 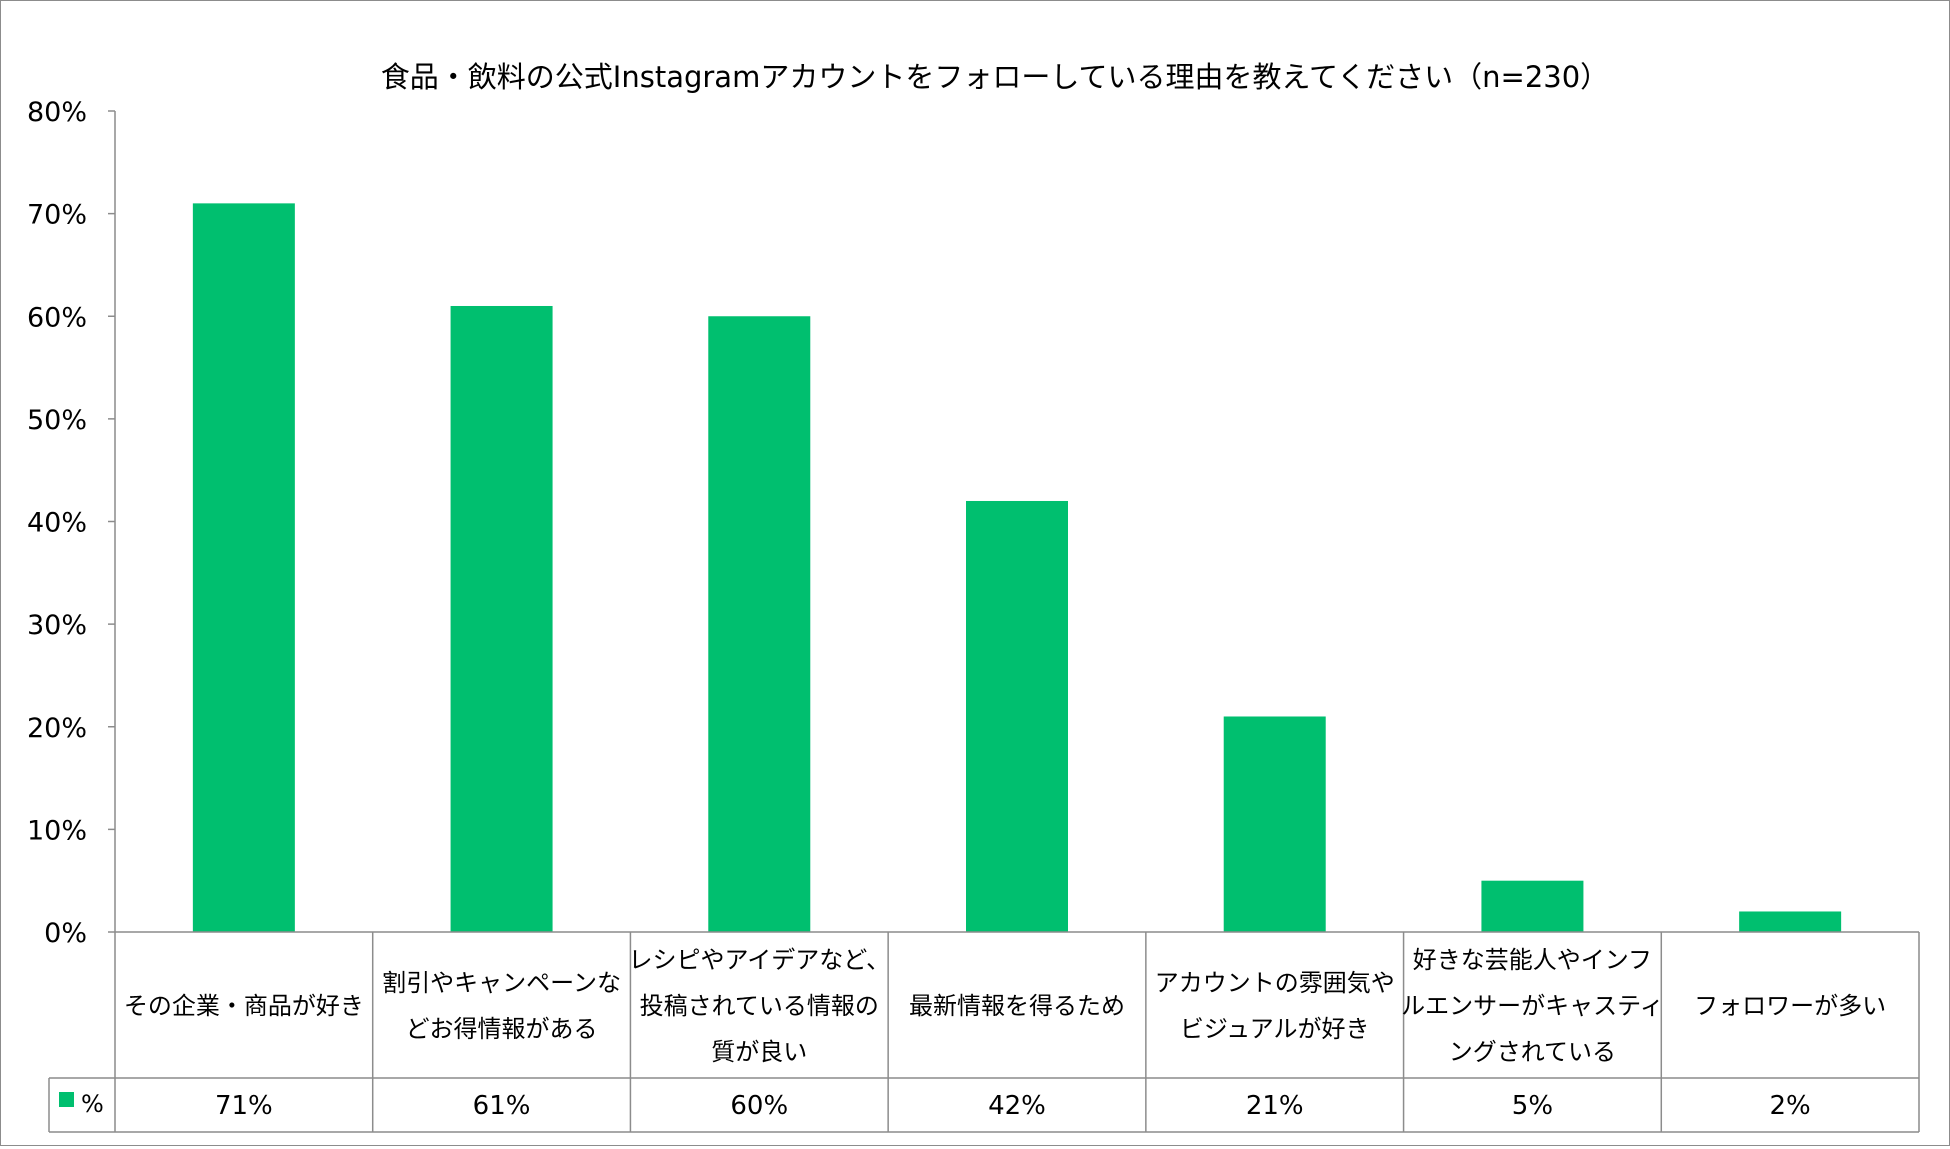 I want to click on x-category-label-line: どお得情報がある, so click(x=502, y=1029).